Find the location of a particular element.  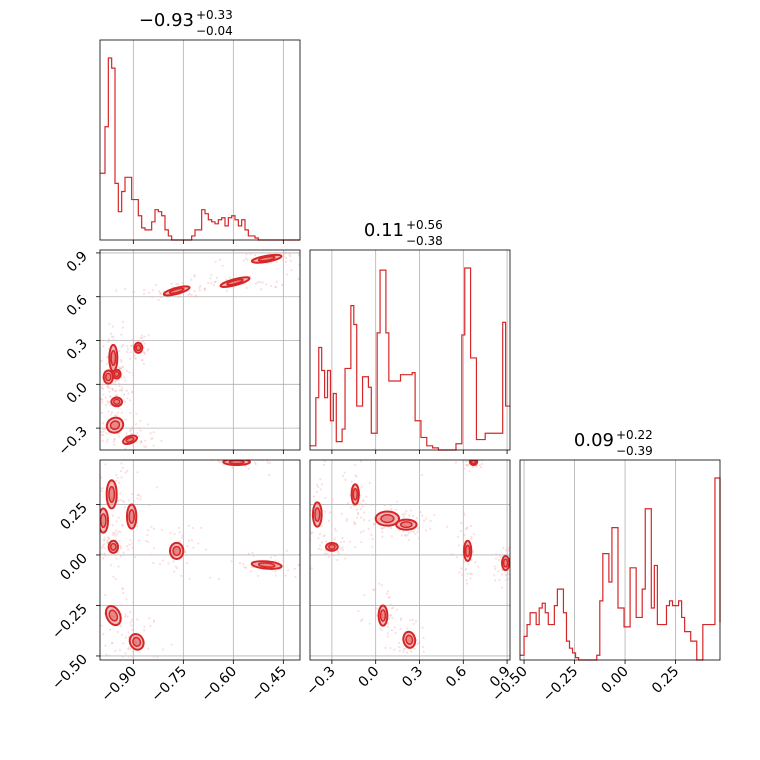

x-tick-label: −0.60 is located at coordinates (220, 685).